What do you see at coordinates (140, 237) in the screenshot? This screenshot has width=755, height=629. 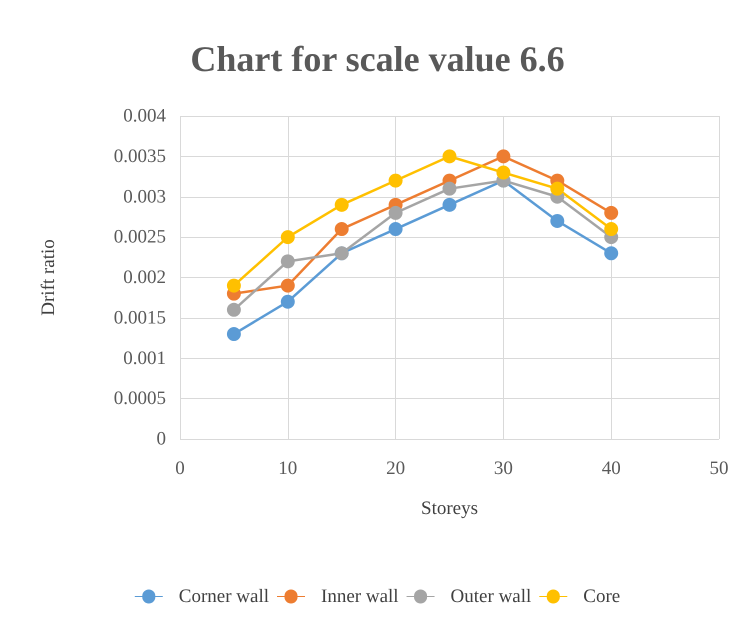 I see `y-tick-label: 0.0025` at bounding box center [140, 237].